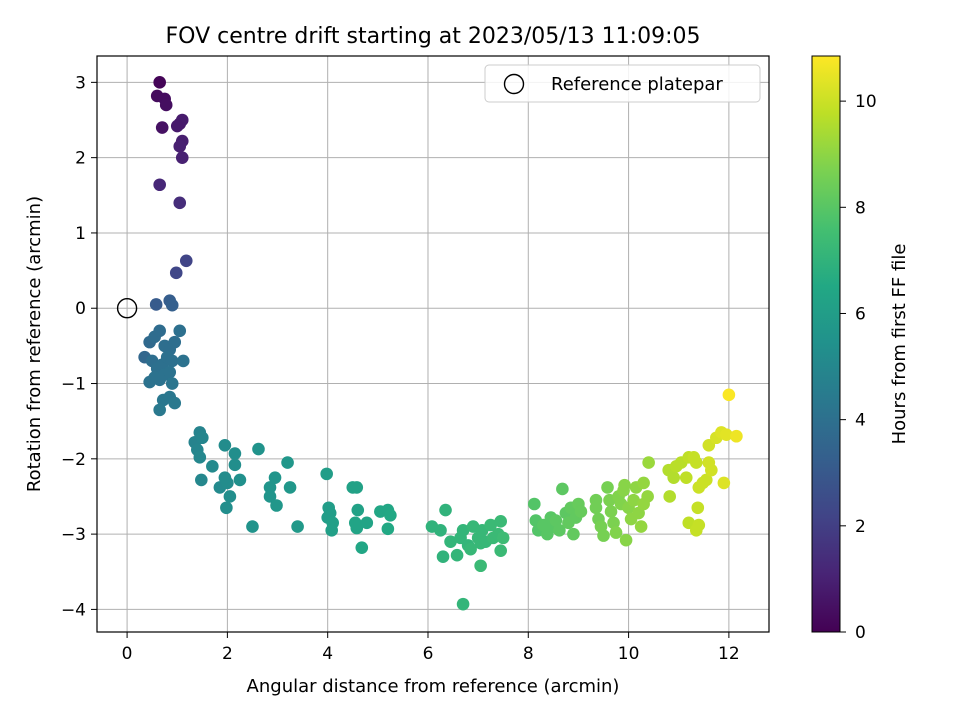 Image resolution: width=960 pixels, height=720 pixels. I want to click on y-tick-label: 0, so click(80, 309).